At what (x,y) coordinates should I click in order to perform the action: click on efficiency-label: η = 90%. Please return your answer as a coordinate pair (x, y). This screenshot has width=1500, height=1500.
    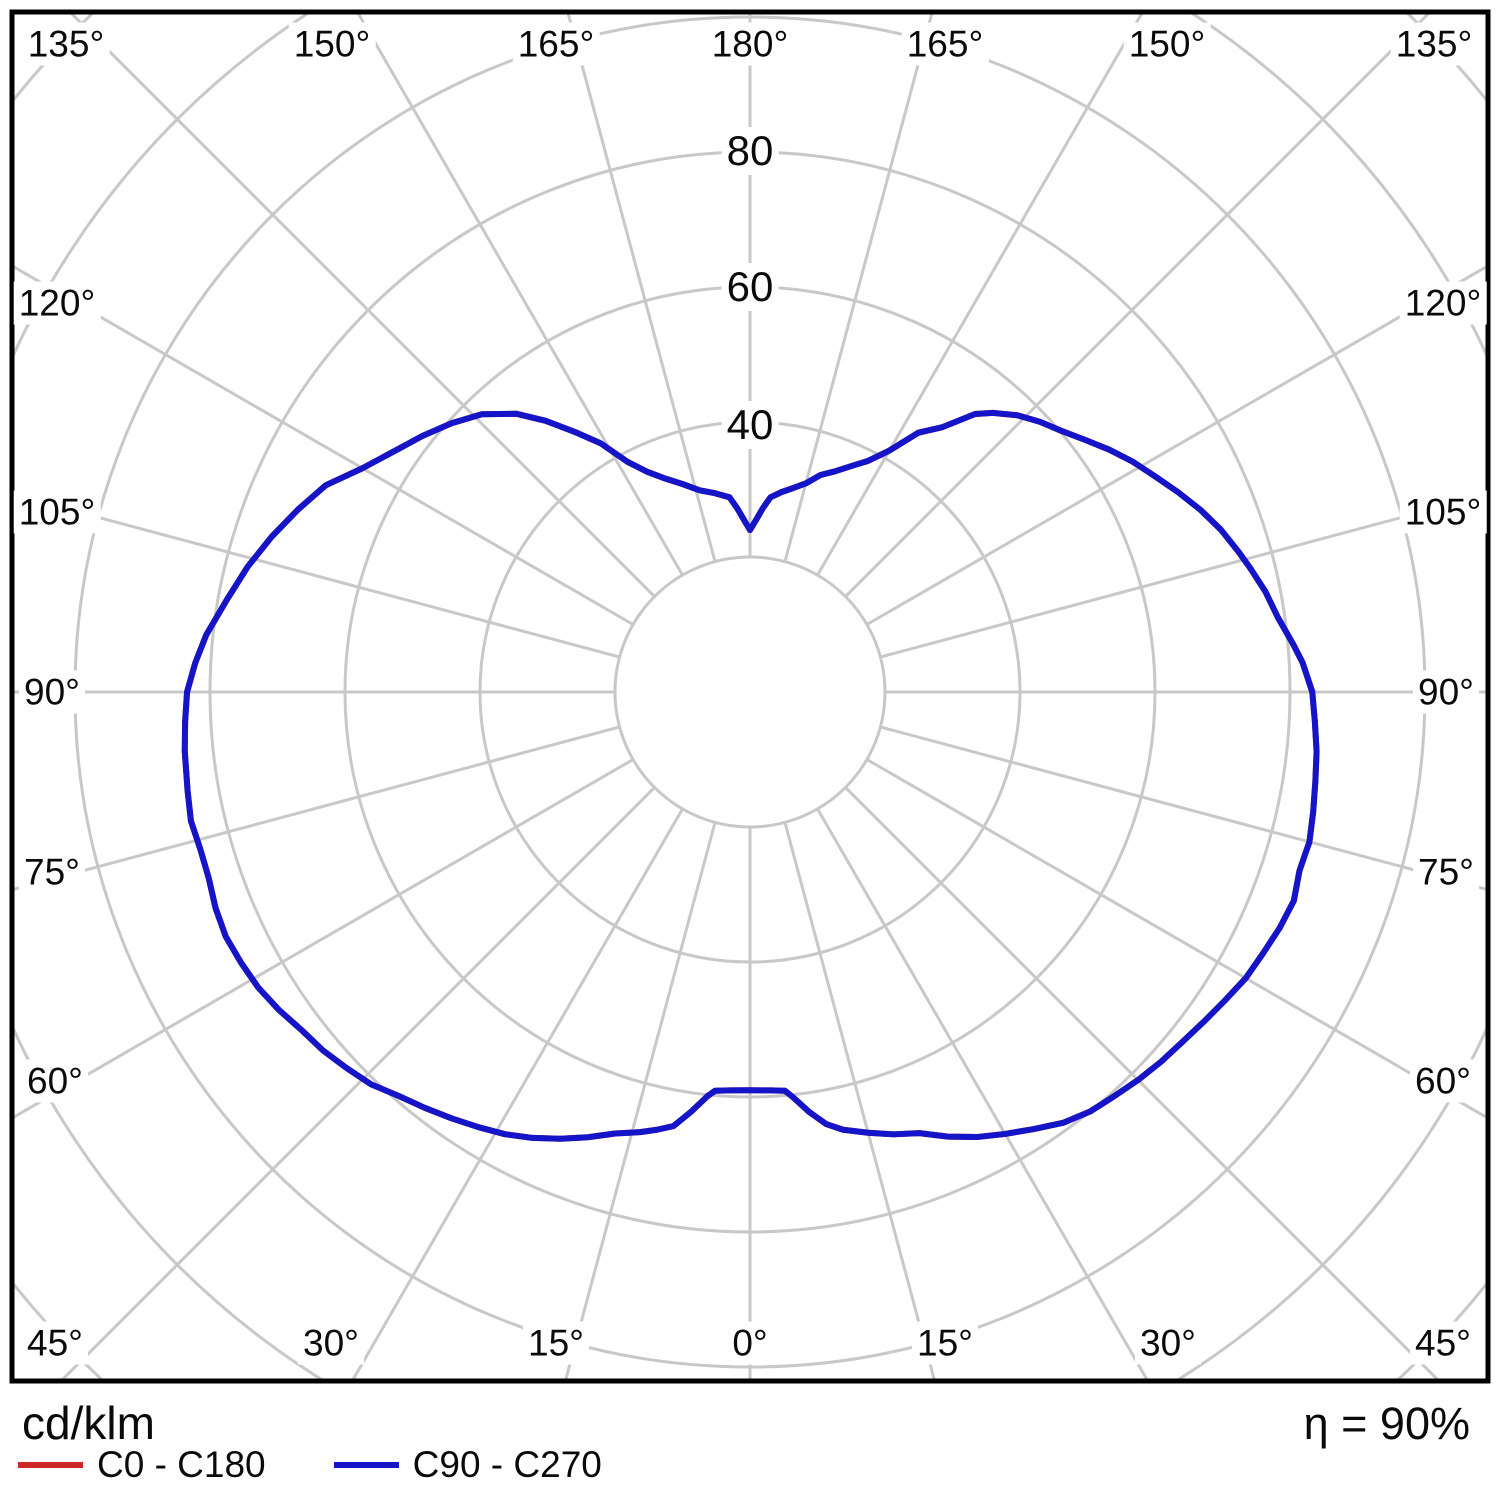
    Looking at the image, I should click on (1386, 1423).